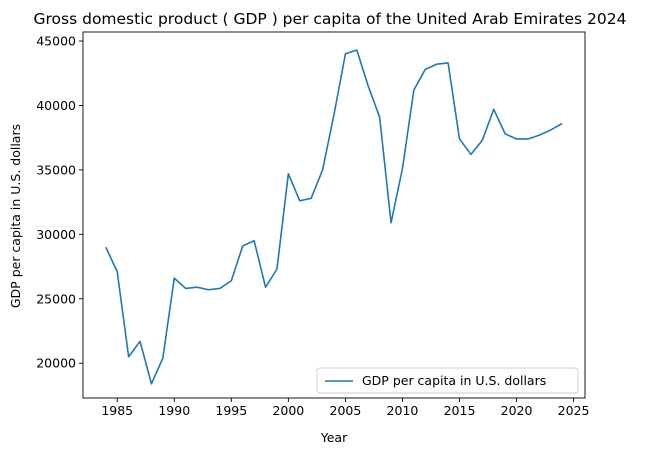  What do you see at coordinates (517, 410) in the screenshot?
I see `x-tick-label: 2020` at bounding box center [517, 410].